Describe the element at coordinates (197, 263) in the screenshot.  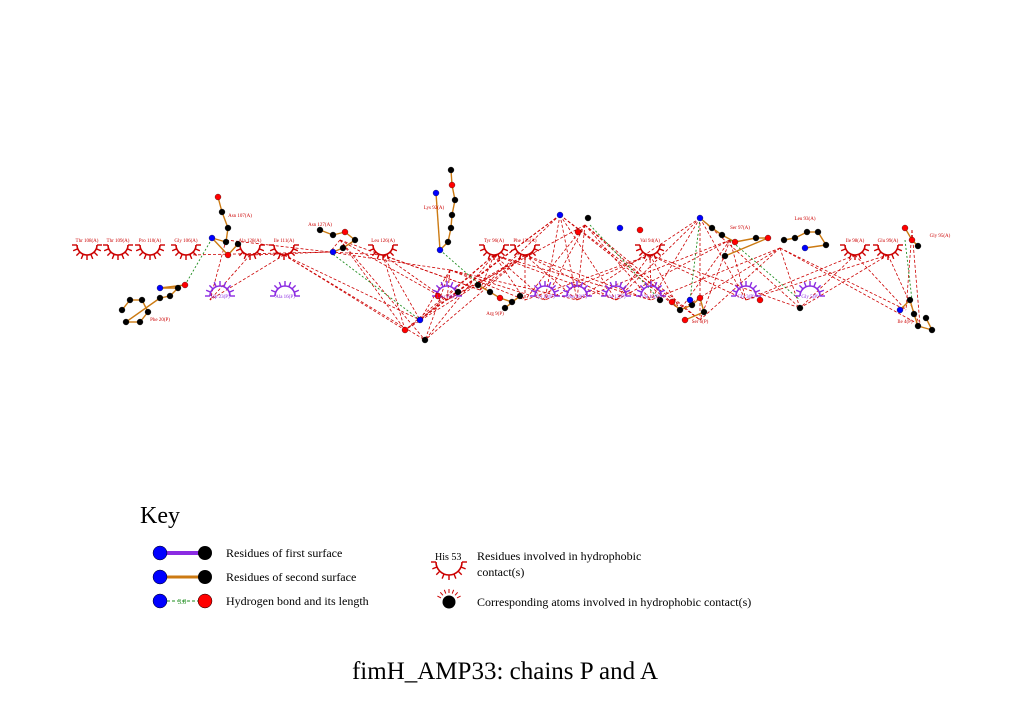
I see `hydrogen-bond-line` at that location.